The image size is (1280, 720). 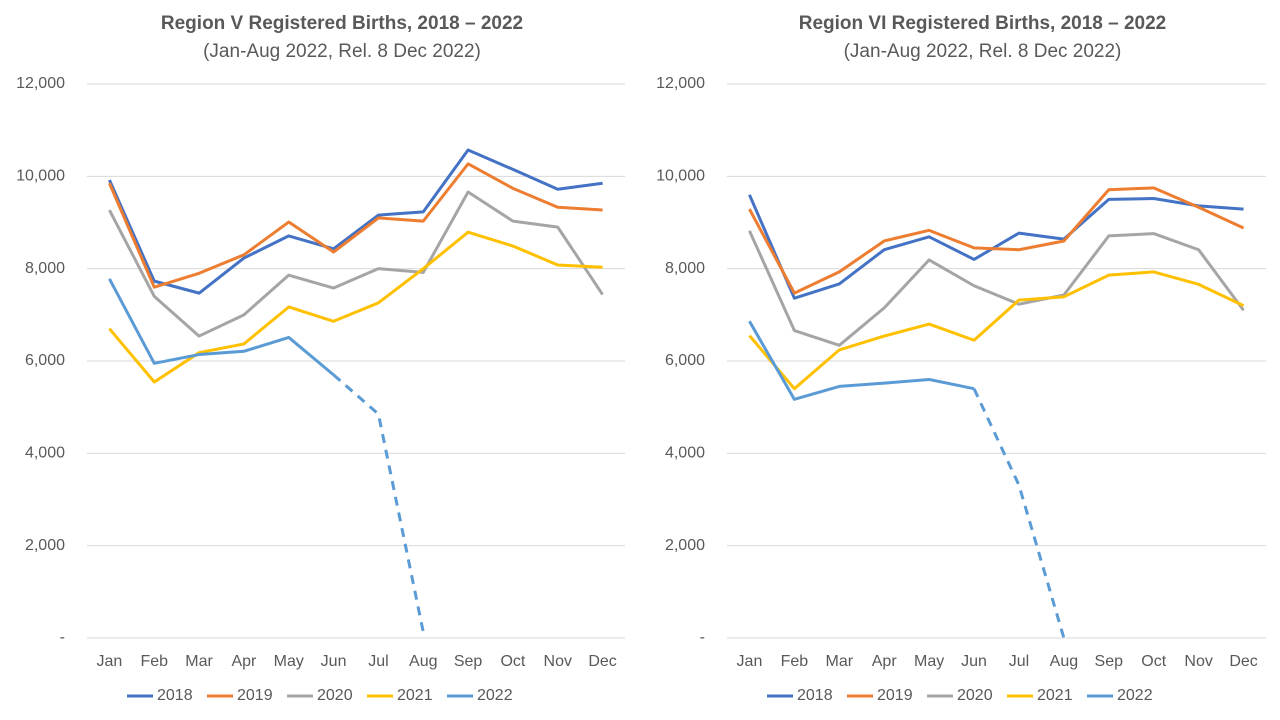 What do you see at coordinates (983, 23) in the screenshot?
I see `chart-title: Region VI Registered Births, 2018 – 2022` at bounding box center [983, 23].